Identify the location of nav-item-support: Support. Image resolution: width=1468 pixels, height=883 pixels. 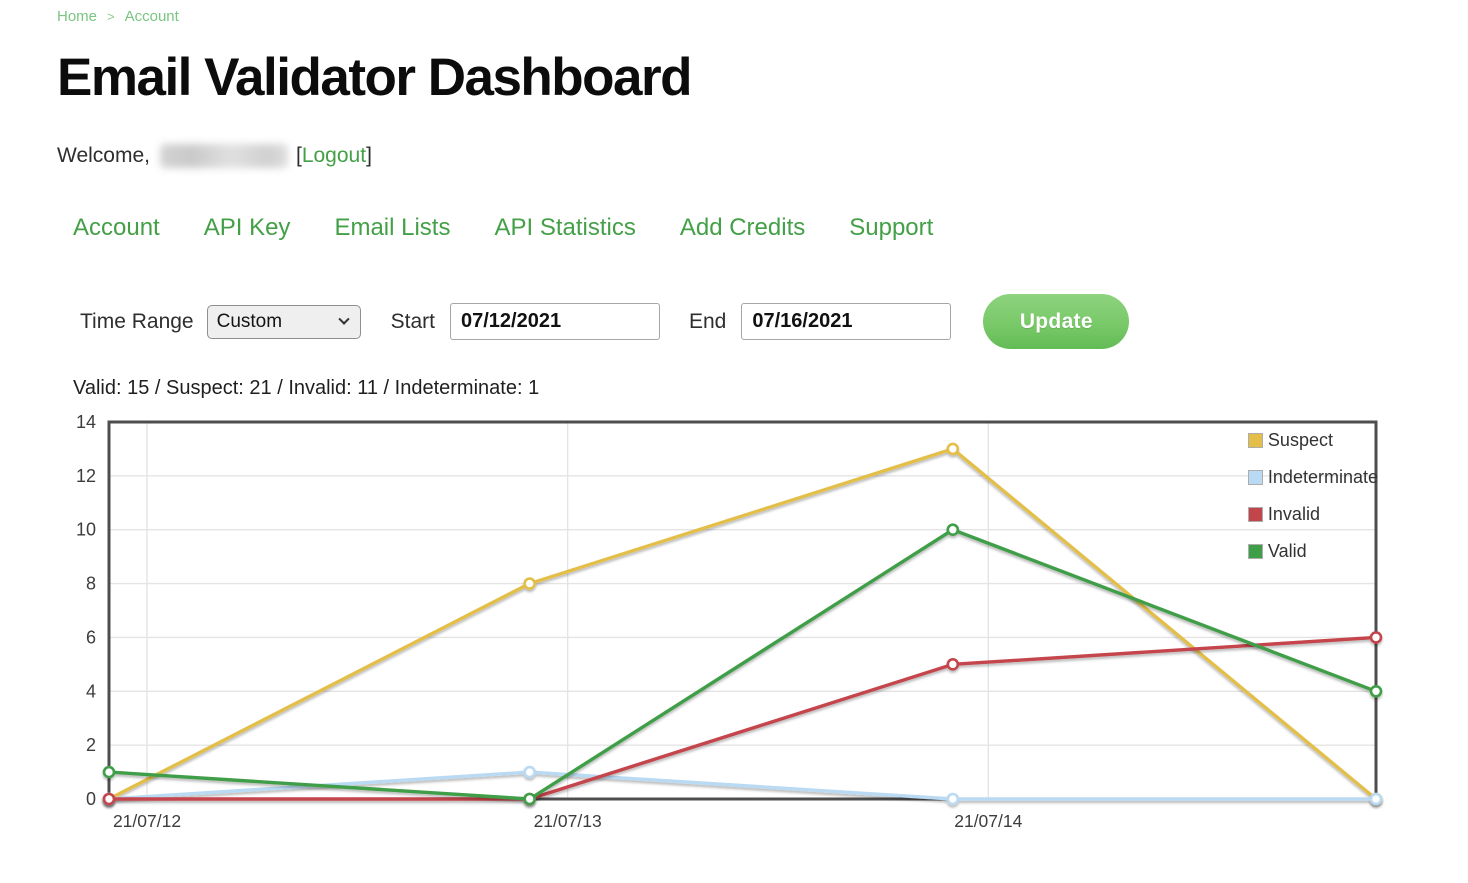
(891, 227).